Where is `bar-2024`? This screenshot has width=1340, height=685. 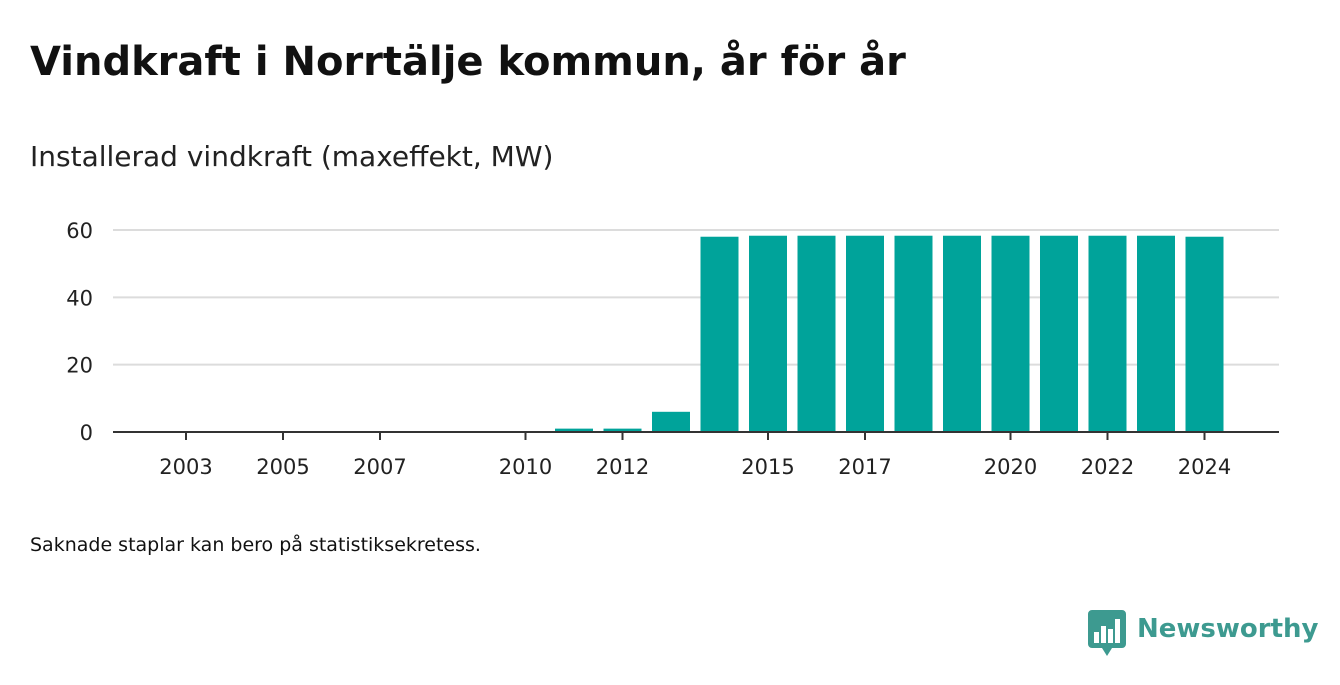 bar-2024 is located at coordinates (1204, 334).